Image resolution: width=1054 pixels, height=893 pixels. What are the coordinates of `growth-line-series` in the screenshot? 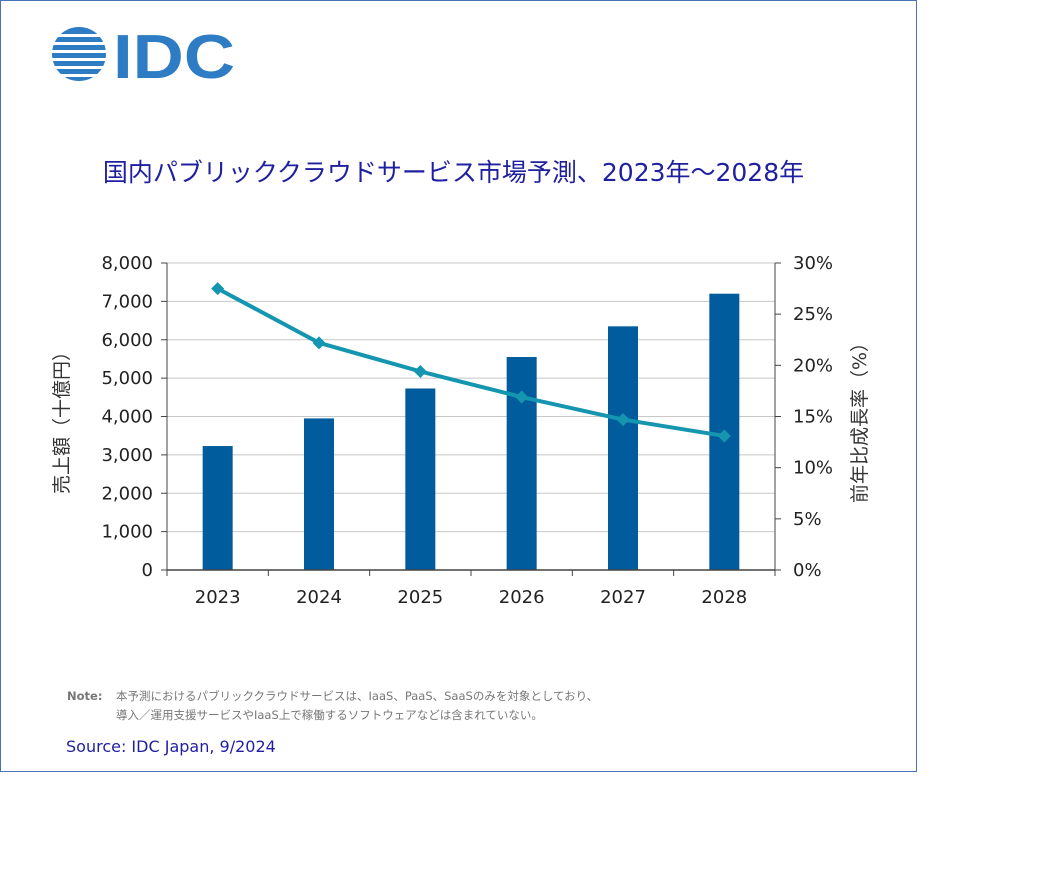 It's located at (471, 362).